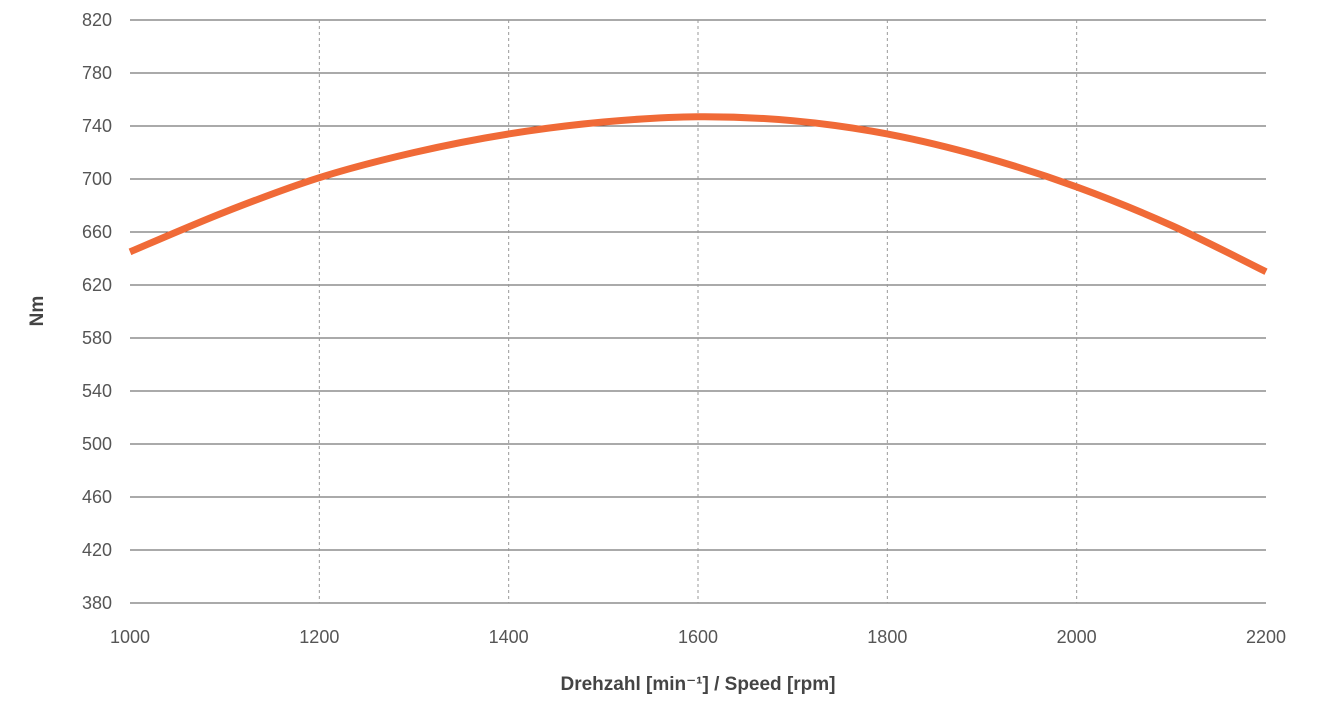 The image size is (1326, 703). What do you see at coordinates (37, 311) in the screenshot?
I see `y-axis-title: Nm` at bounding box center [37, 311].